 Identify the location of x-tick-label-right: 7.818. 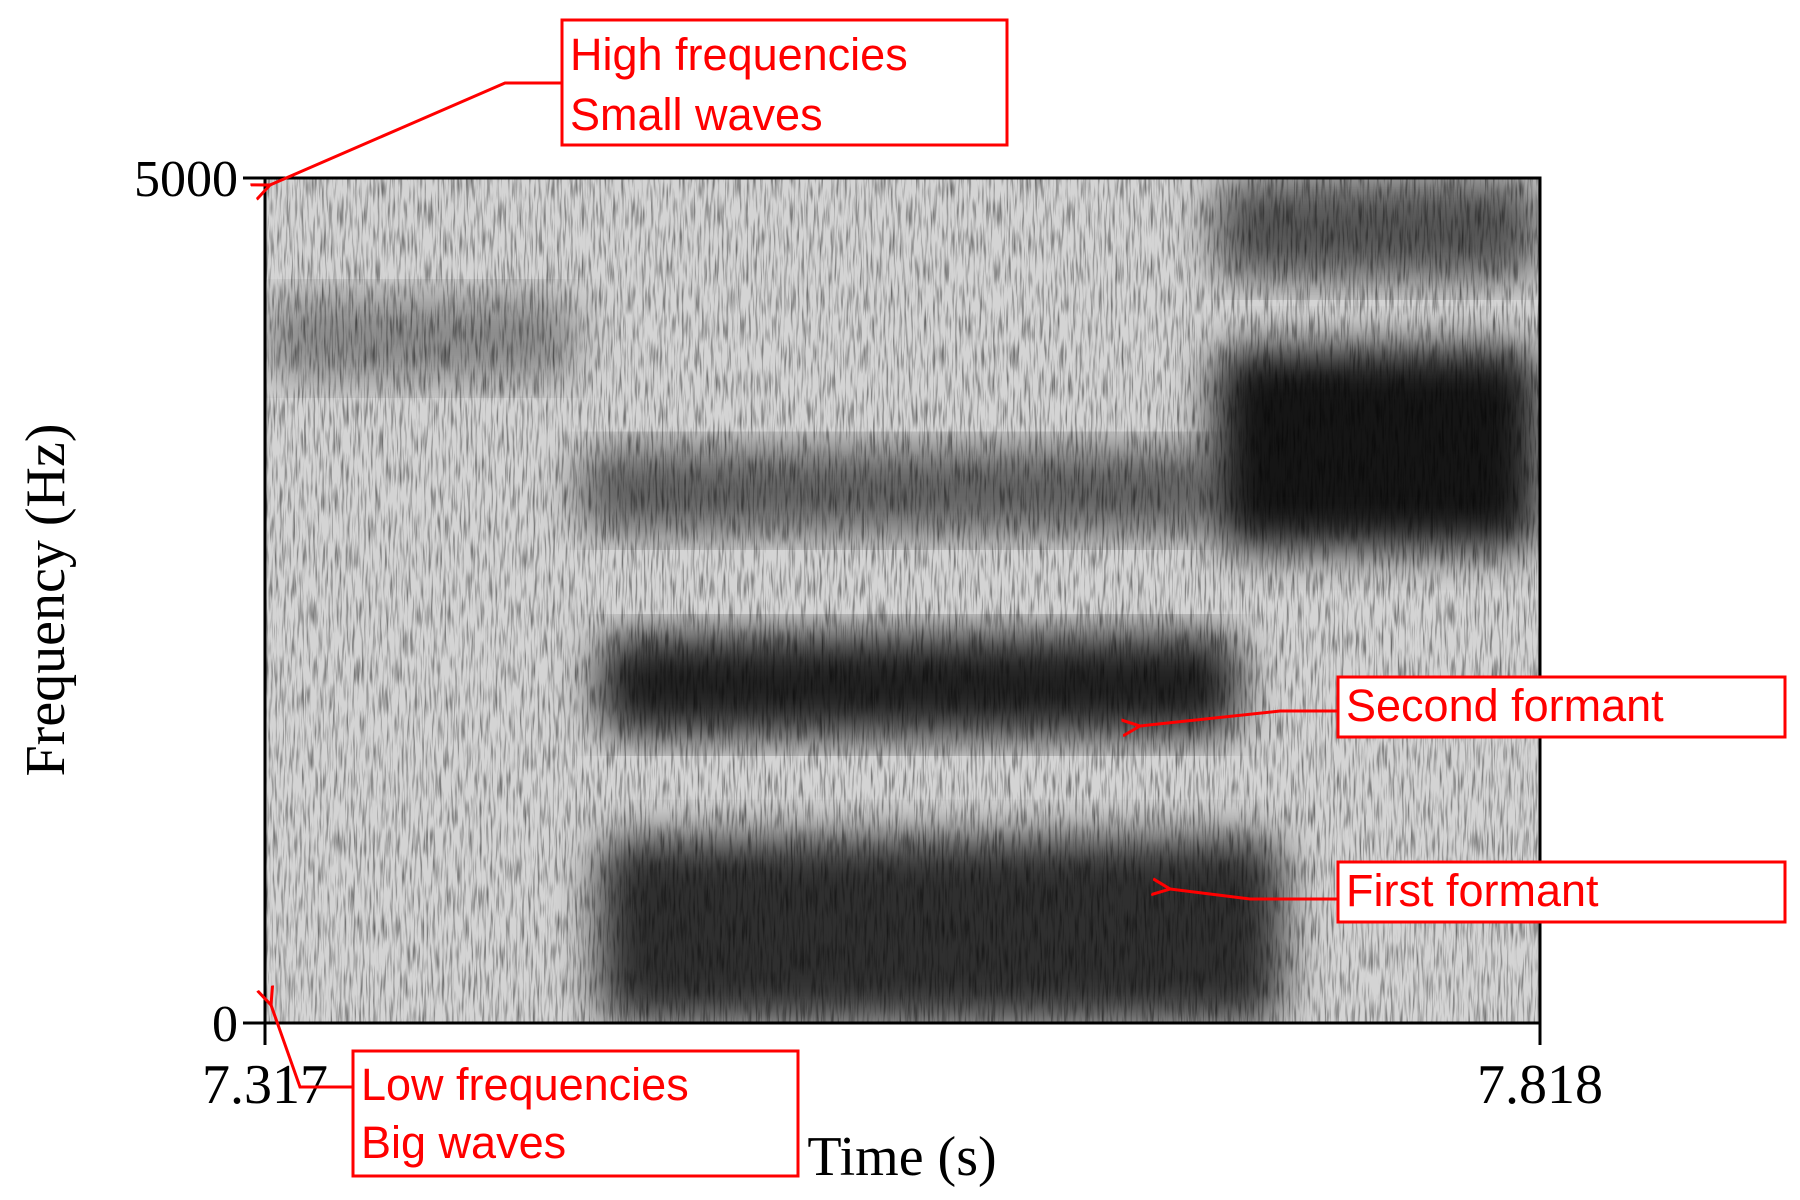
(1540, 1085).